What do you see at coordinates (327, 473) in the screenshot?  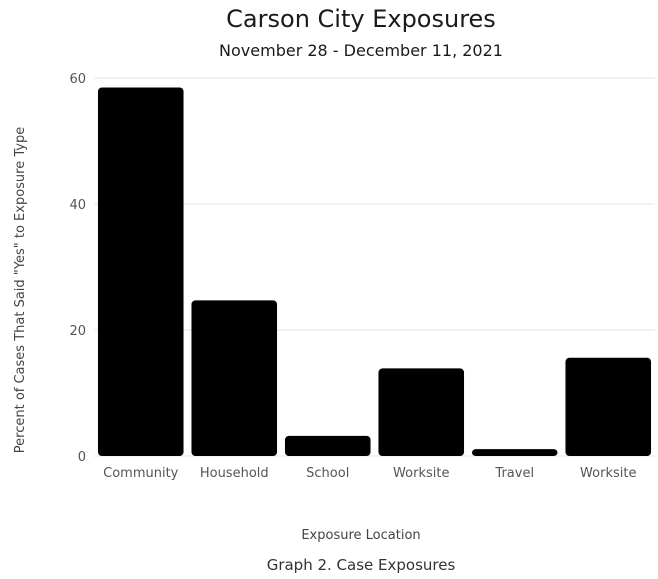 I see `x-tick-label: School` at bounding box center [327, 473].